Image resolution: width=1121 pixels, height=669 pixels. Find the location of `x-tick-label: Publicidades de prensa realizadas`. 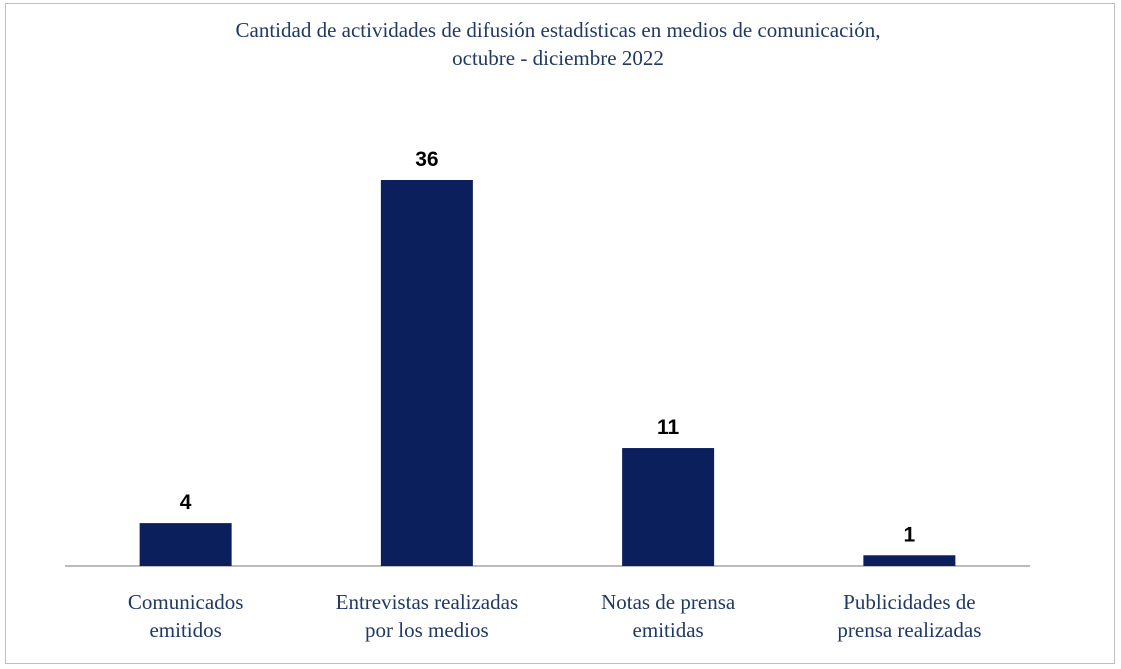

x-tick-label: Publicidades de prensa realizadas is located at coordinates (909, 616).